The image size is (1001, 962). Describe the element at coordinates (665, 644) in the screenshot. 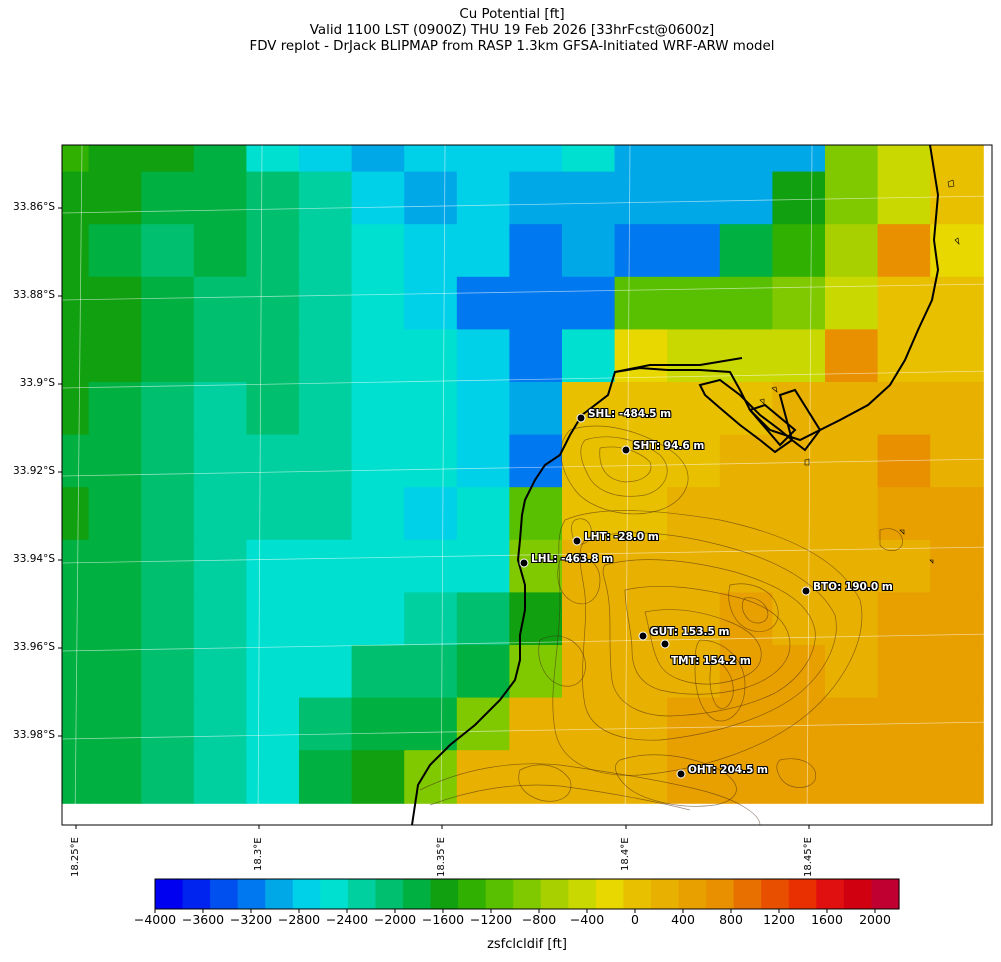

I see `station-marker-tmt` at that location.